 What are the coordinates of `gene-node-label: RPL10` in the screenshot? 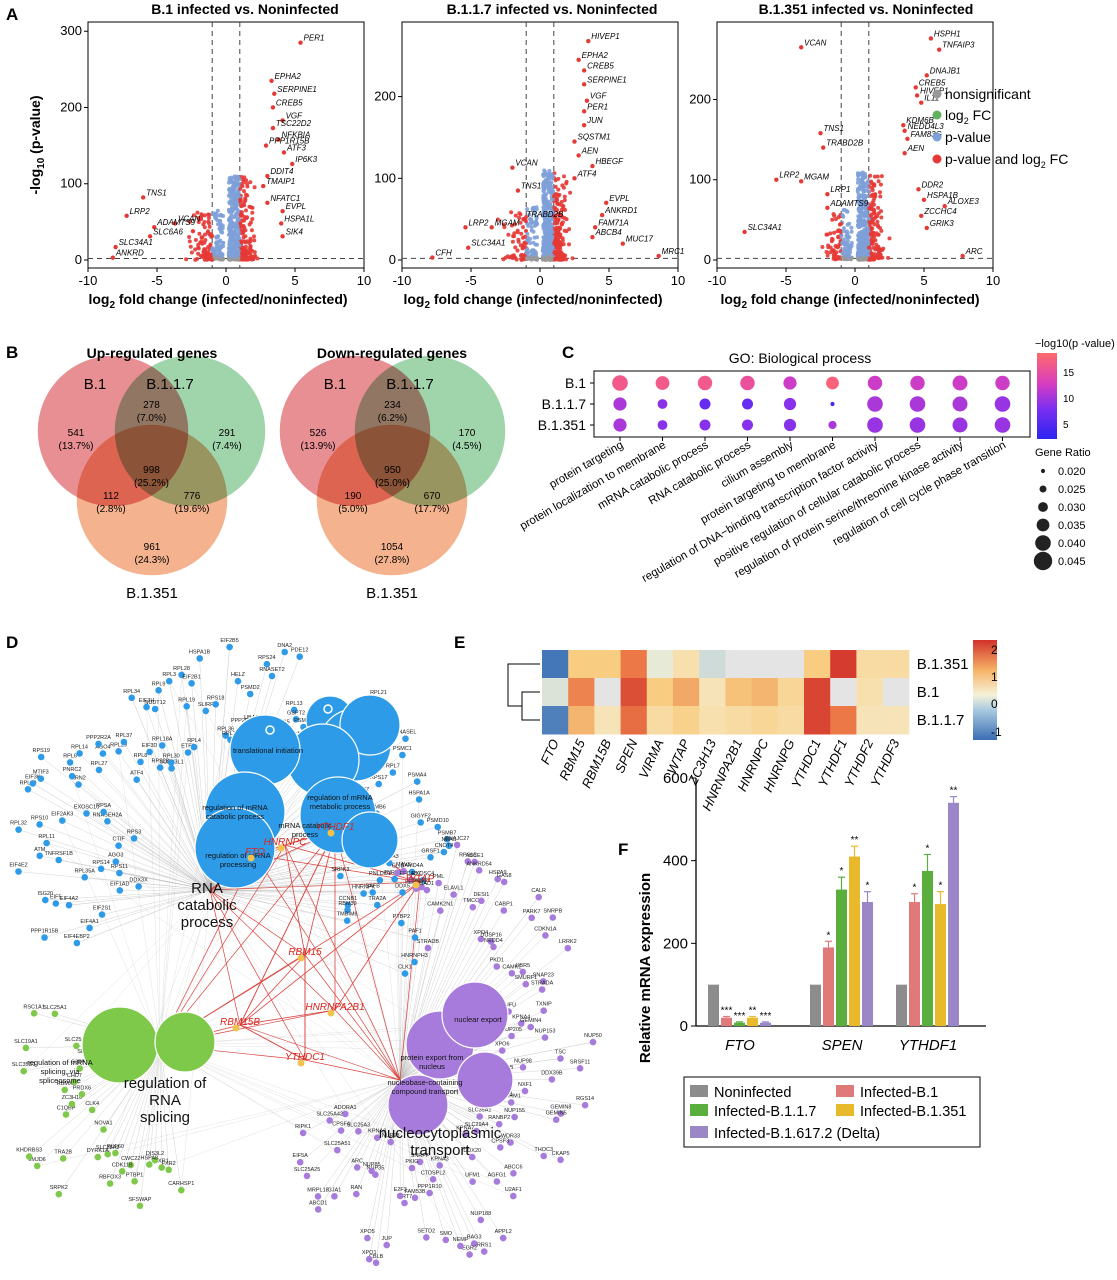 It's located at (28, 783).